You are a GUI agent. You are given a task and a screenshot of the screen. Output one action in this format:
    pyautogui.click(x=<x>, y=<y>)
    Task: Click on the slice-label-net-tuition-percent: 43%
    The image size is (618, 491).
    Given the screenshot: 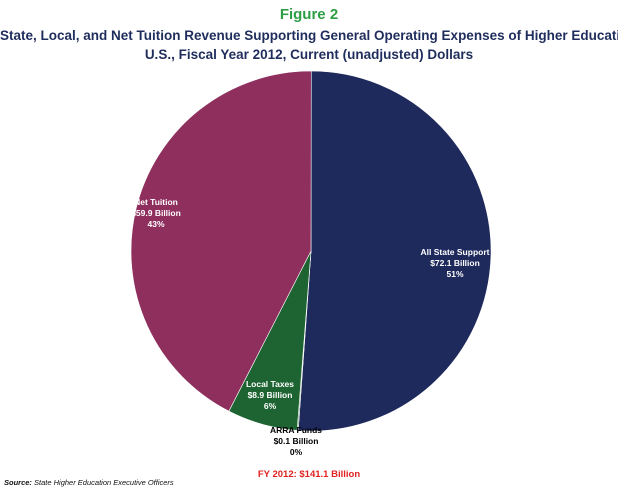 What is the action you would take?
    pyautogui.click(x=155, y=224)
    